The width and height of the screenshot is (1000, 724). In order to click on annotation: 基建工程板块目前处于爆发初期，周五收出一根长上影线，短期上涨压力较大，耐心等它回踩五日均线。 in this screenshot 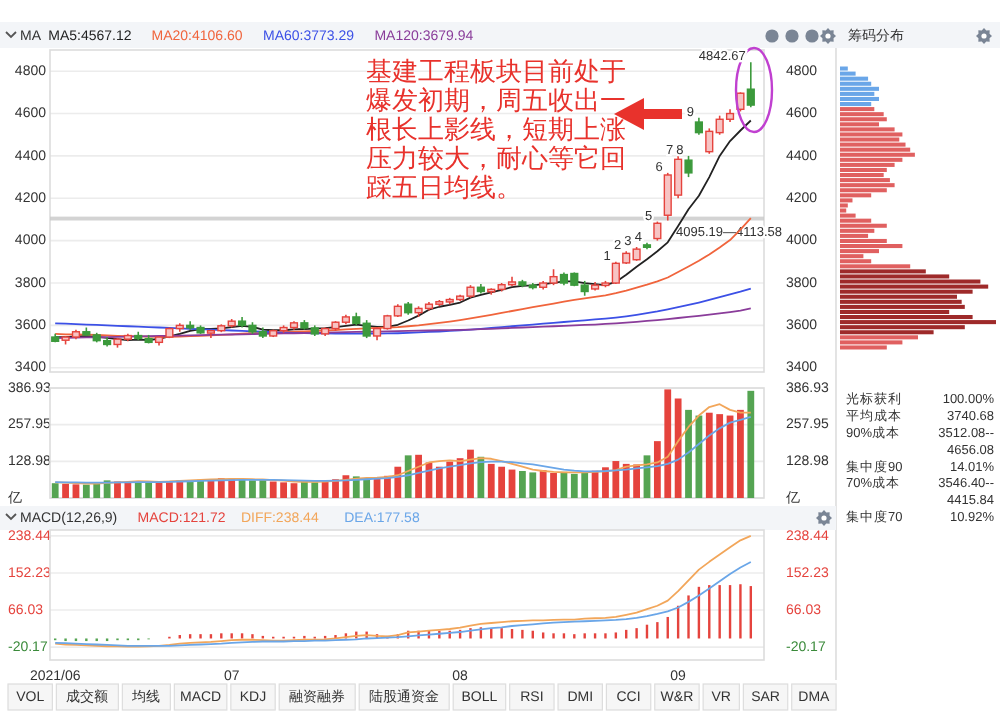, I will do `click(496, 129)`.